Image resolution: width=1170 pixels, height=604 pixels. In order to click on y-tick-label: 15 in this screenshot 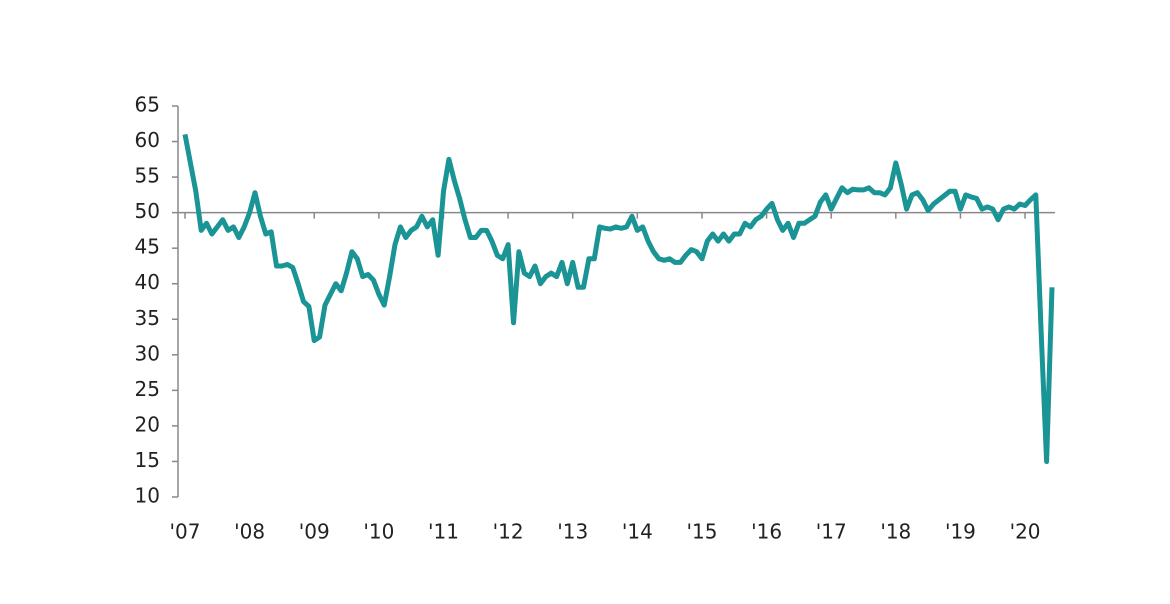, I will do `click(147, 460)`.